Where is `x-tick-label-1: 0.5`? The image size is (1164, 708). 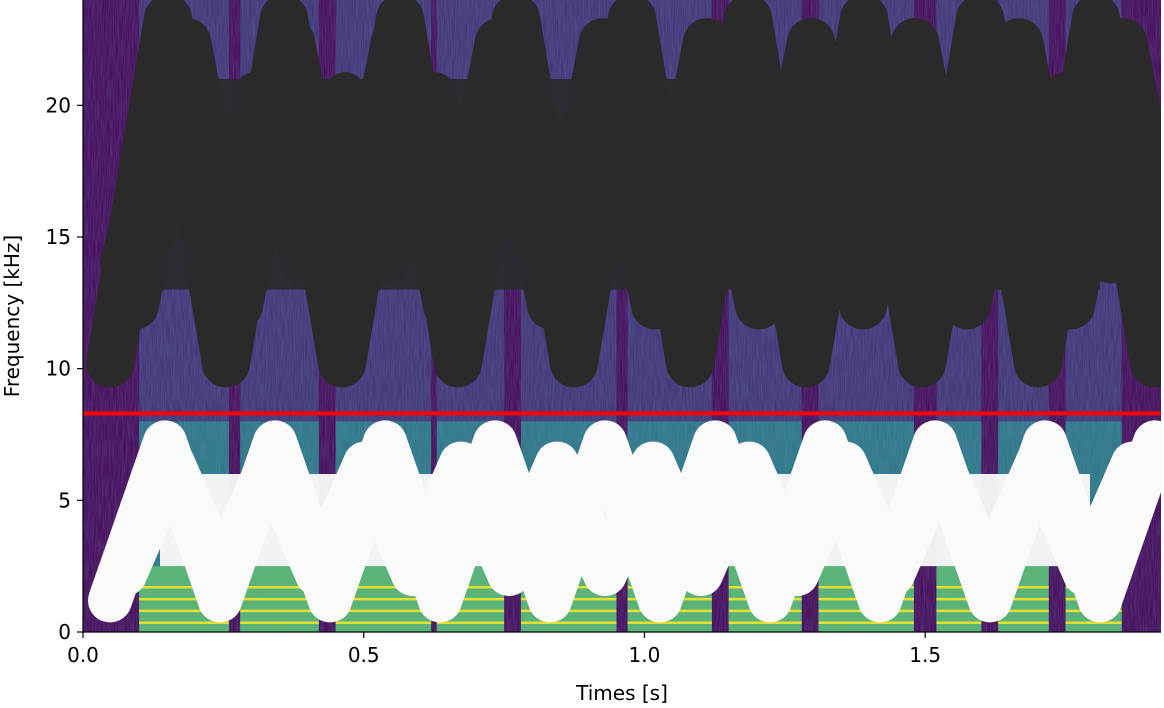 x-tick-label-1: 0.5 is located at coordinates (364, 655).